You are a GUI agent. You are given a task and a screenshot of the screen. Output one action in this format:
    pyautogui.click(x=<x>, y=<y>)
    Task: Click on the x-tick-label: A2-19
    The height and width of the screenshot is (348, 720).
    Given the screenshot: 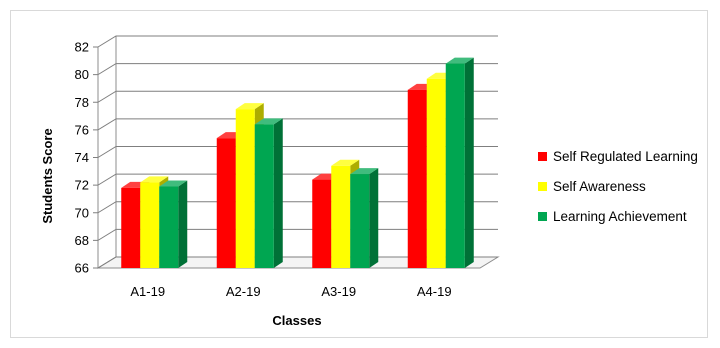 What is the action you would take?
    pyautogui.click(x=243, y=291)
    